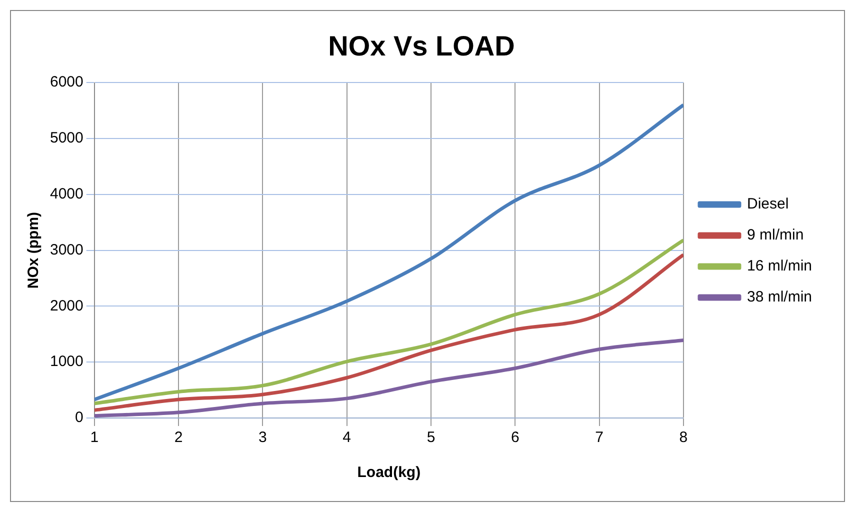 The image size is (847, 506). I want to click on x-tick-label: 6, so click(515, 437).